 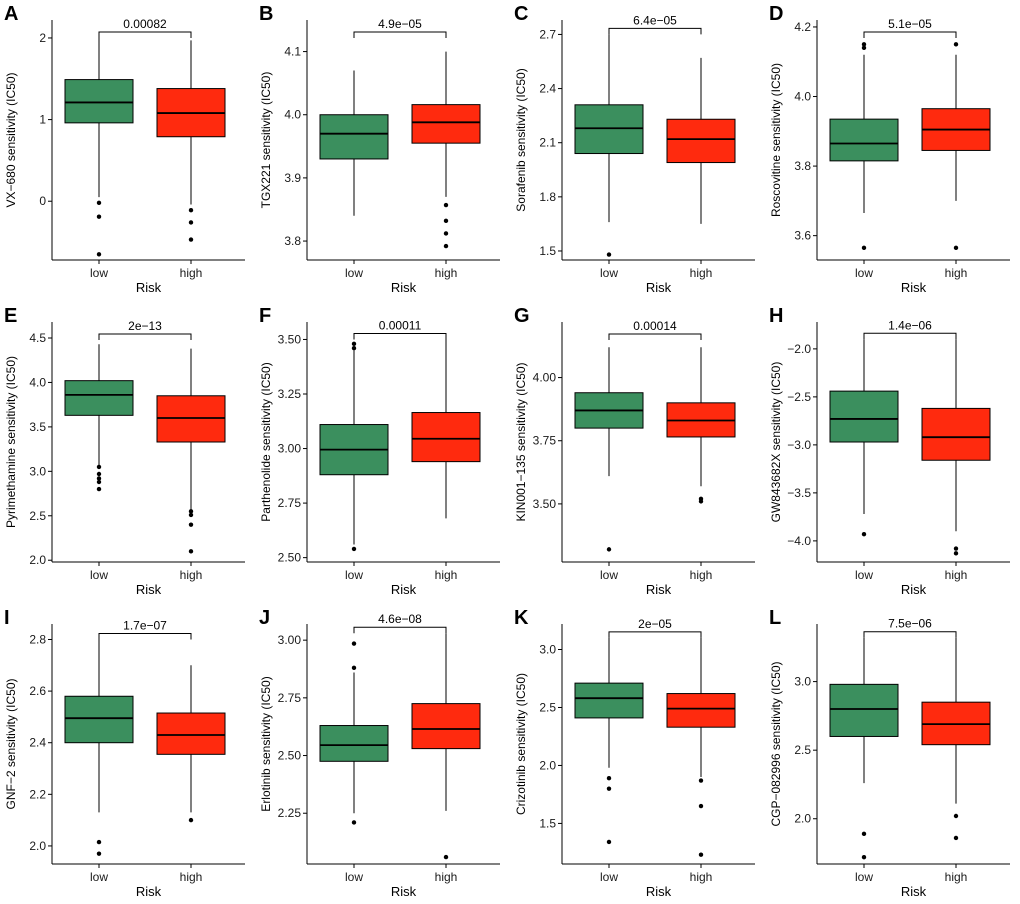 What do you see at coordinates (11, 139) in the screenshot?
I see `y-axis-label: VX−680 sensitivity (IC50)` at bounding box center [11, 139].